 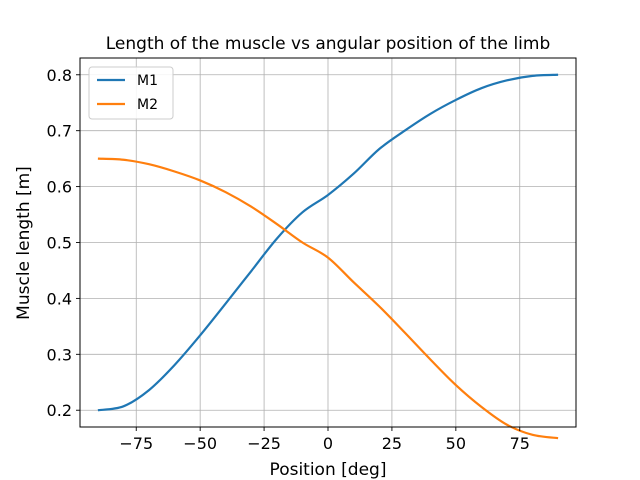 I want to click on x-tick-label: 75, so click(x=520, y=443).